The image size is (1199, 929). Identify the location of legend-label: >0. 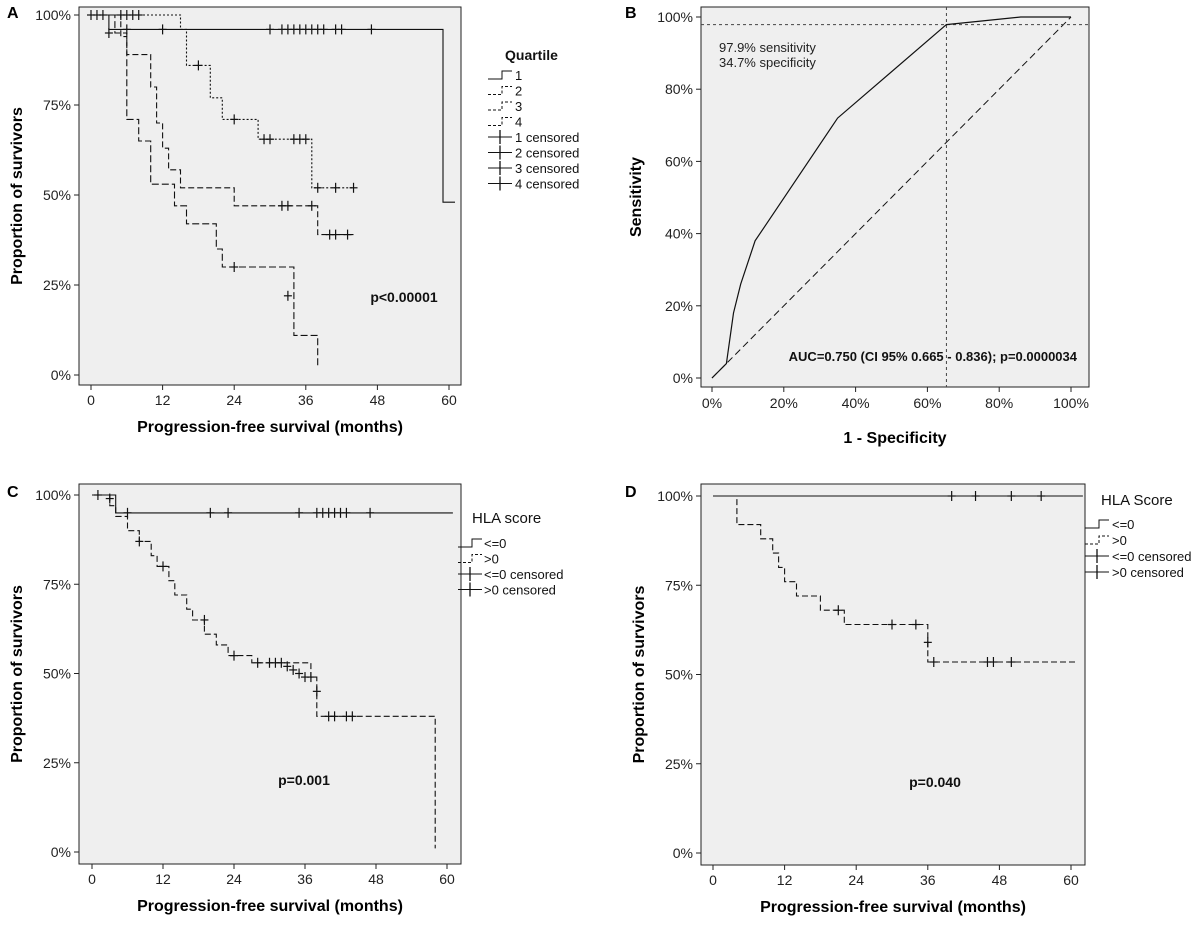
(1119, 540).